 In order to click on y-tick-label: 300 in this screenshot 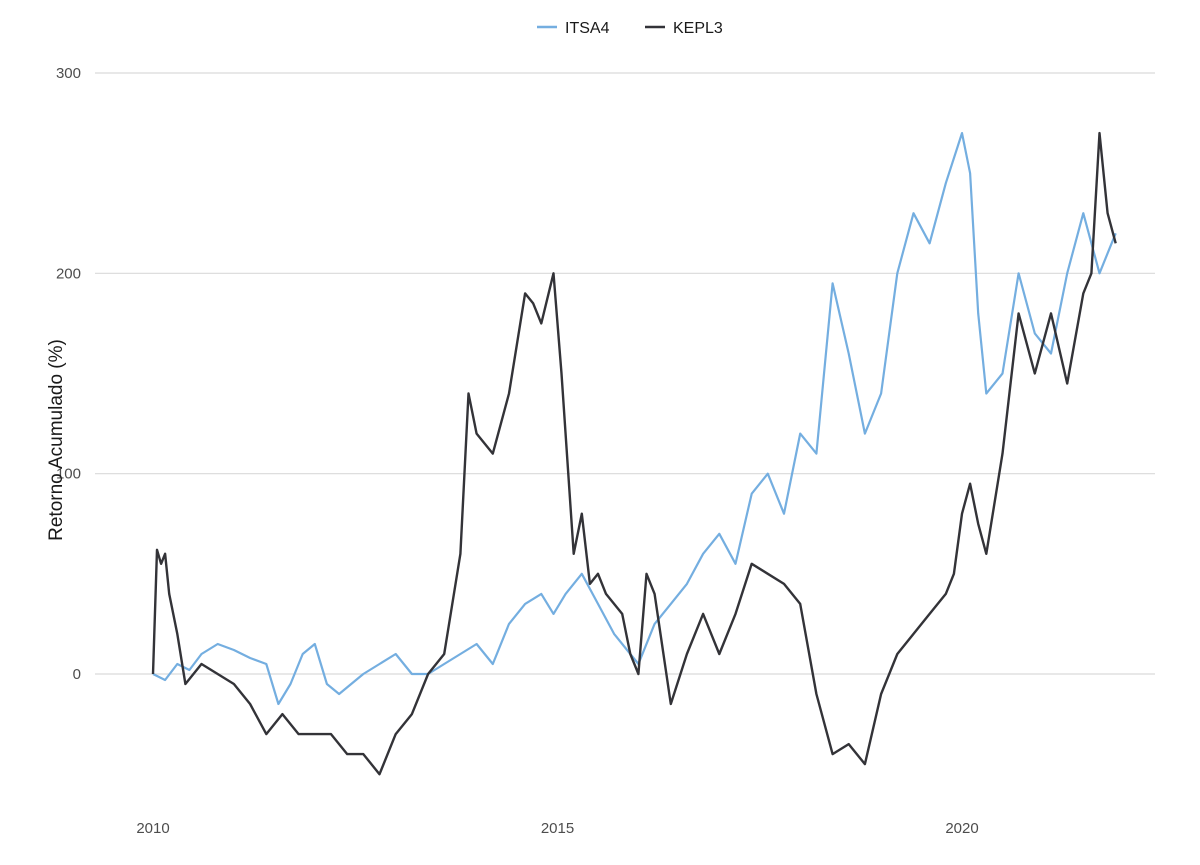, I will do `click(68, 73)`.